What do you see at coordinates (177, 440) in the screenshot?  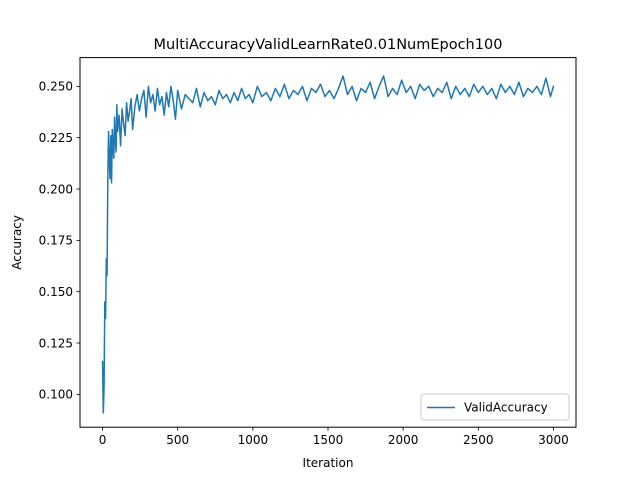 I see `x-tick-label: 500` at bounding box center [177, 440].